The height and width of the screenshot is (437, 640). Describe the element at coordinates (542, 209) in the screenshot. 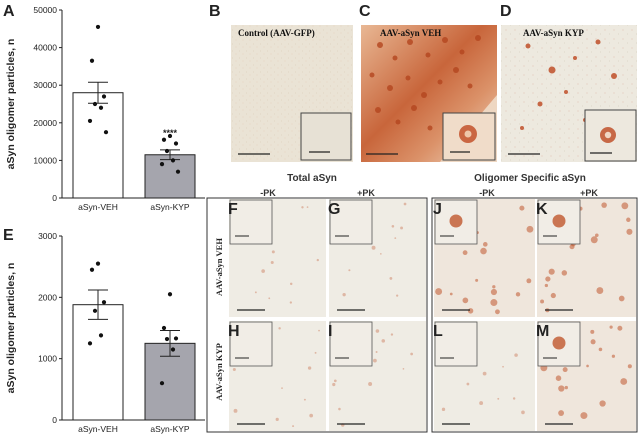

I see `panel-label-k: K` at that location.